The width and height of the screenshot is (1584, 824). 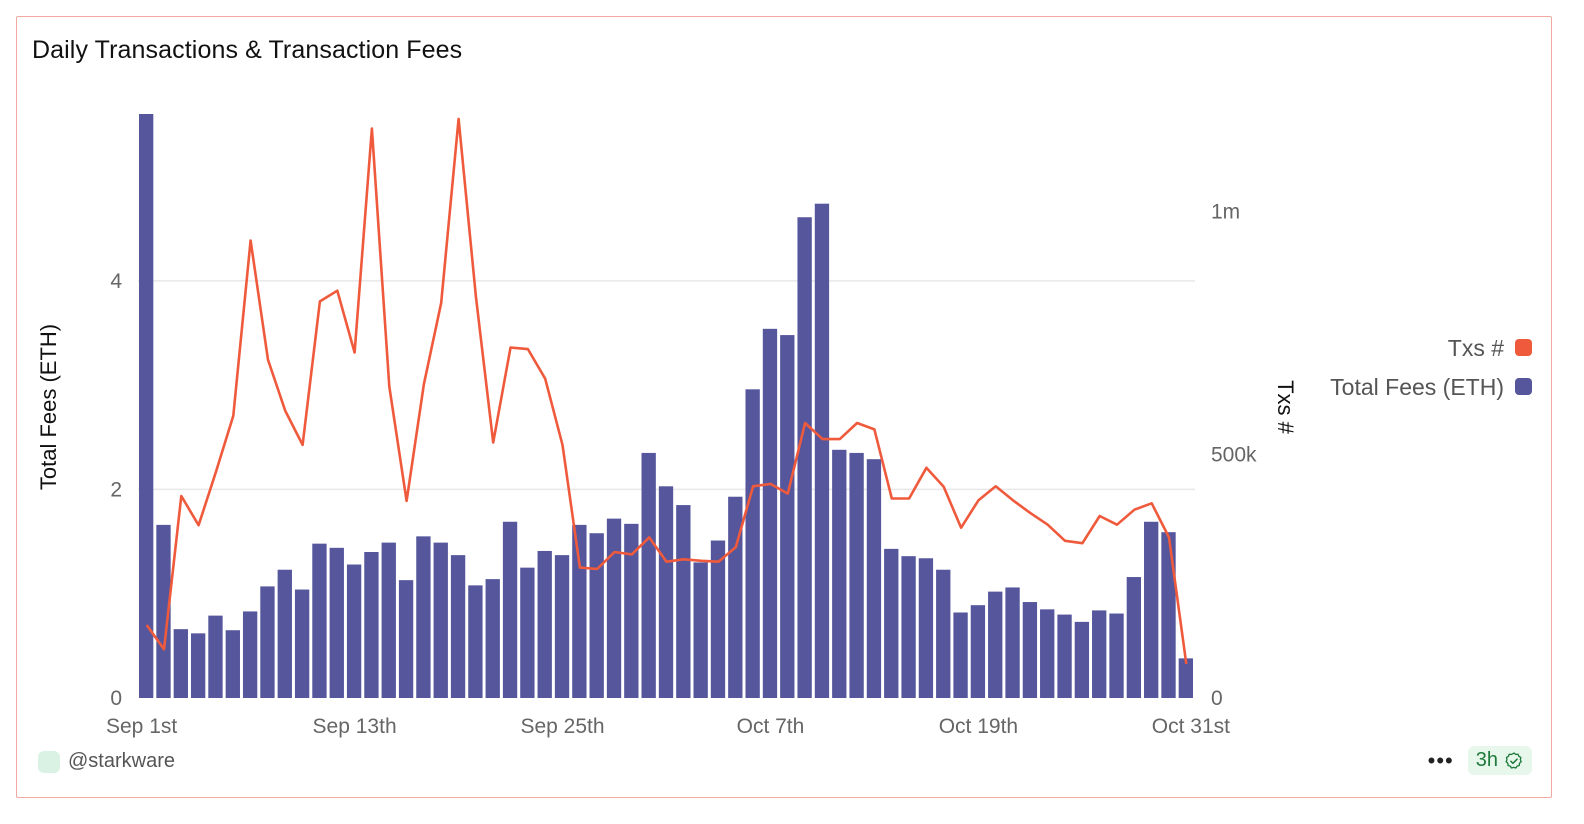 I want to click on x-tick-label: Sep 1st, so click(x=141, y=726).